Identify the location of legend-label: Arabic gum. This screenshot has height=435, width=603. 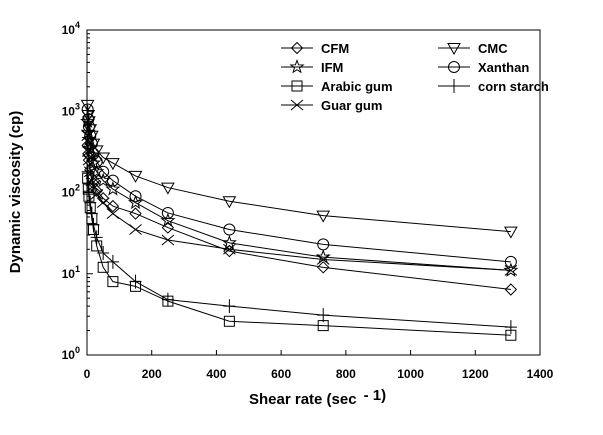
(357, 86).